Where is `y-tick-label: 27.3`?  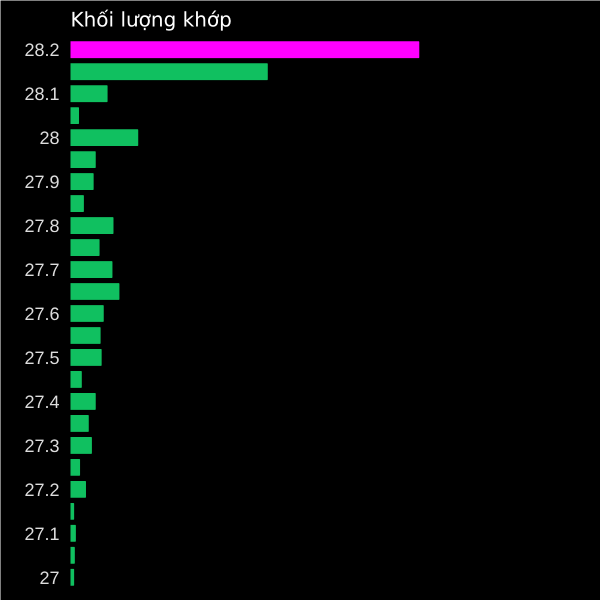
y-tick-label: 27.3 is located at coordinates (42, 446).